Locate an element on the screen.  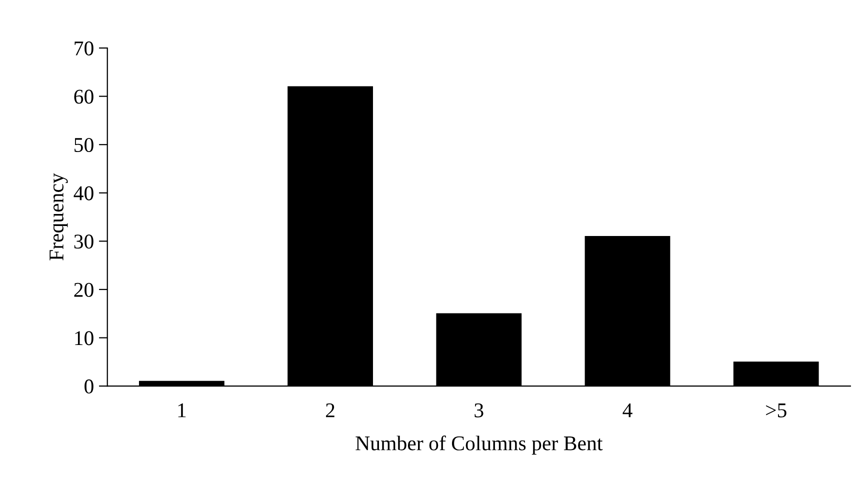
x-tick-label: 4 is located at coordinates (627, 410).